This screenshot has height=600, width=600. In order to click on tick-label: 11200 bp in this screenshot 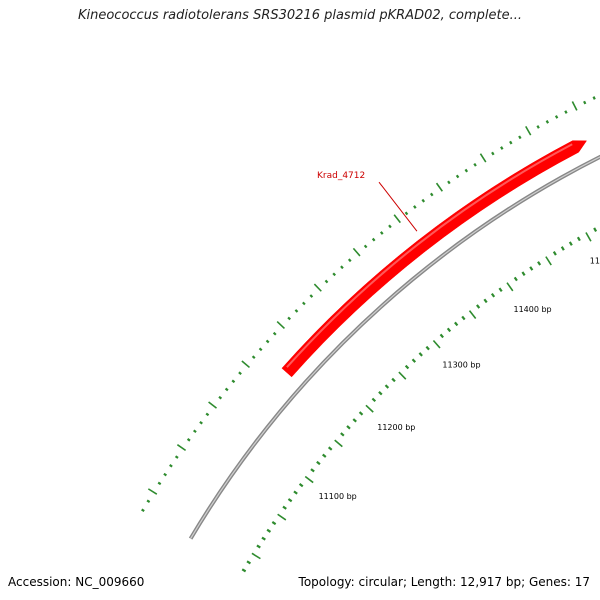, I will do `click(396, 427)`.